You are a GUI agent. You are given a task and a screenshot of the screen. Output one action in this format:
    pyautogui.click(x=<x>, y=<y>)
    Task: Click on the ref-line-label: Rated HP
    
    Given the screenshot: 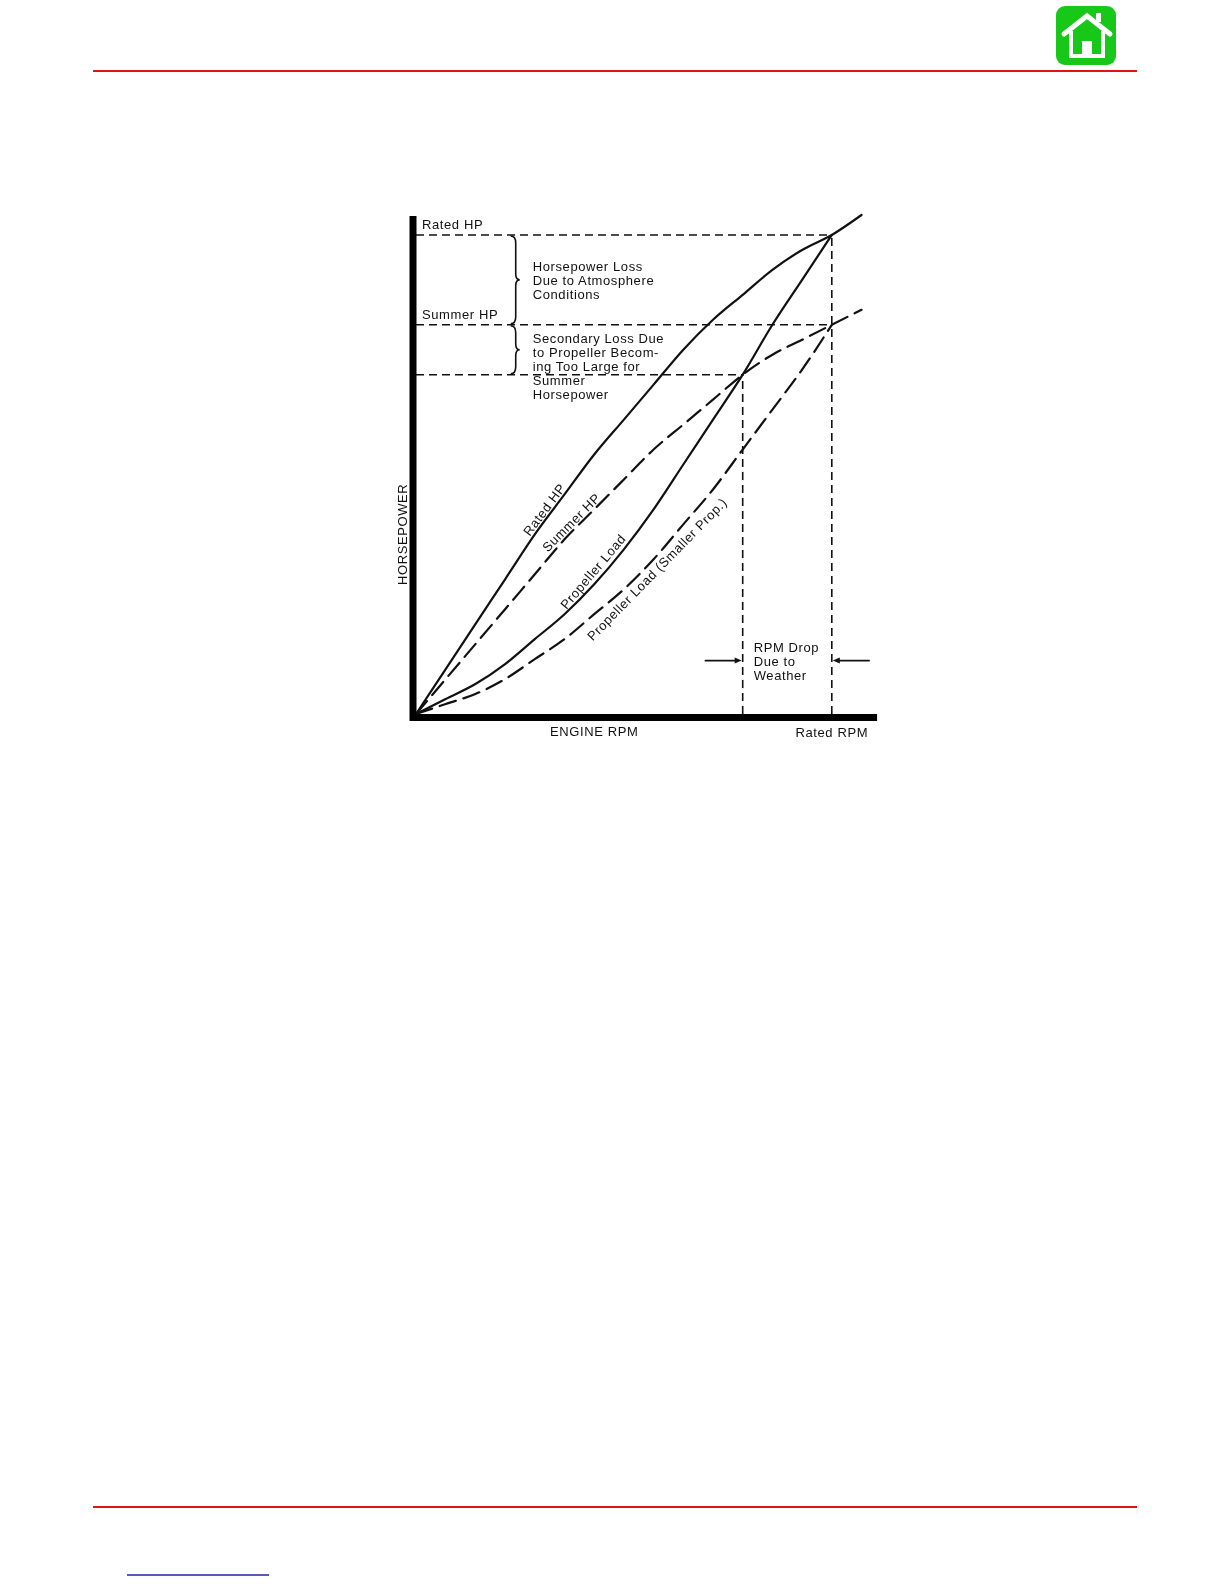 What is the action you would take?
    pyautogui.click(x=453, y=224)
    